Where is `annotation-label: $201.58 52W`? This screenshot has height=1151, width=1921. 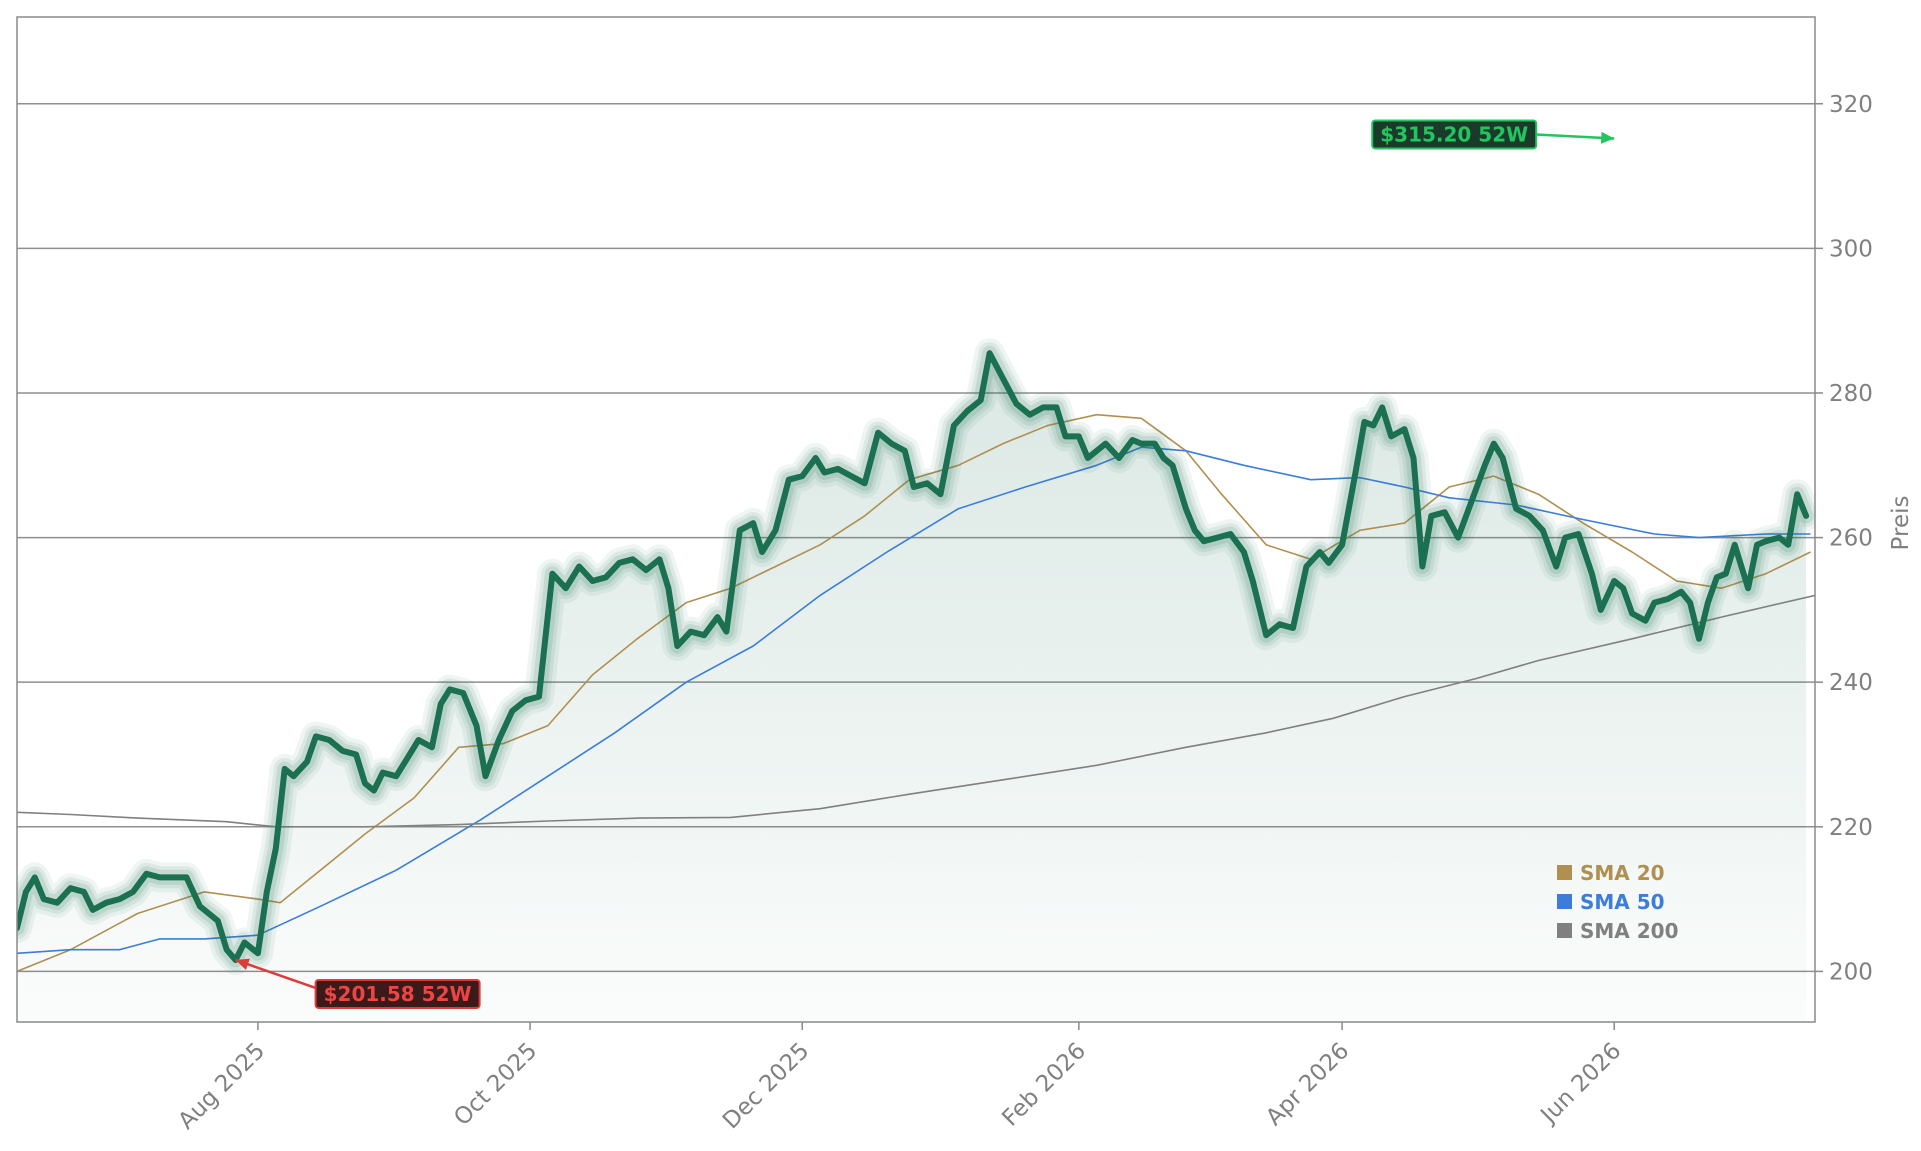
annotation-label: $201.58 52W is located at coordinates (398, 994).